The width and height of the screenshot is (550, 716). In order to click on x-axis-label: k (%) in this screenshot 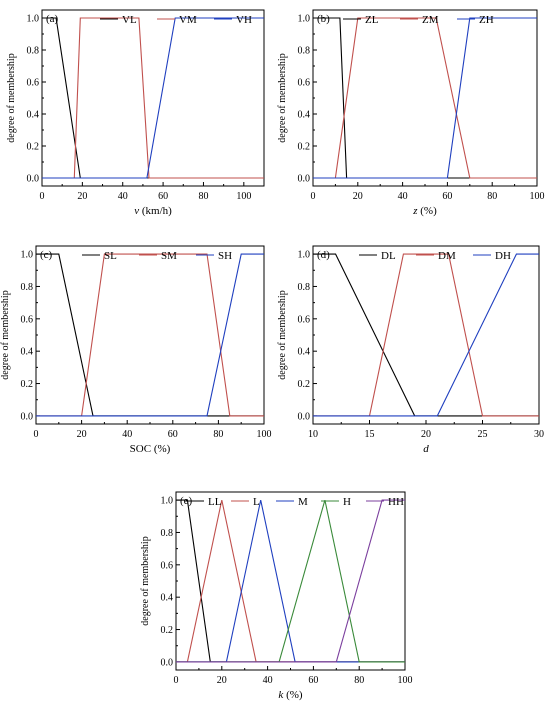, I will do `click(290, 695)`.